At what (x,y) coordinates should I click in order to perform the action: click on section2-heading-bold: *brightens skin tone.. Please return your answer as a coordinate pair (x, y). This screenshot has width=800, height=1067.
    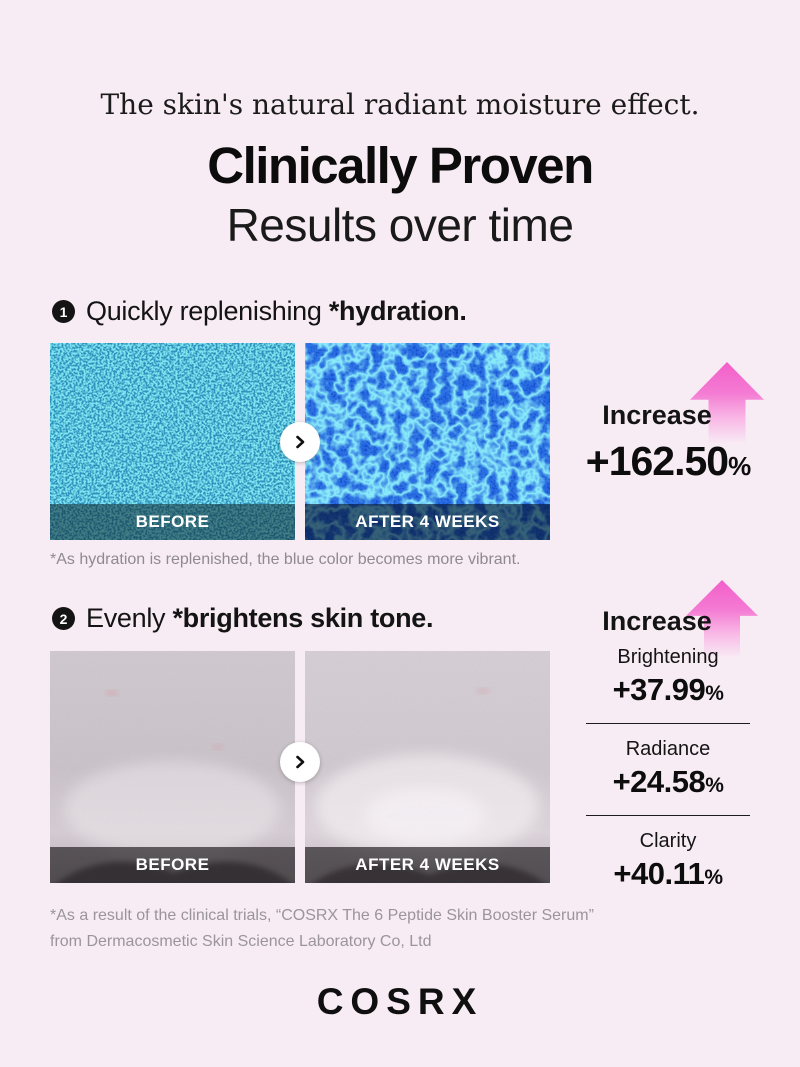
    Looking at the image, I should click on (303, 618).